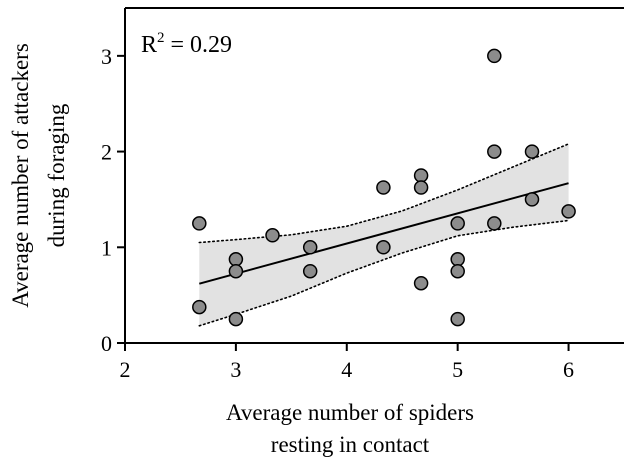 The width and height of the screenshot is (624, 462). What do you see at coordinates (106, 56) in the screenshot?
I see `y-tick-label: 3` at bounding box center [106, 56].